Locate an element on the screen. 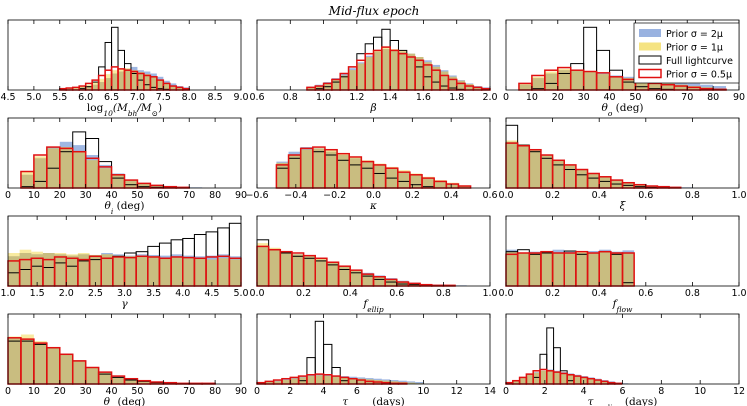  x-tick-label: 1.5 is located at coordinates (37, 293).